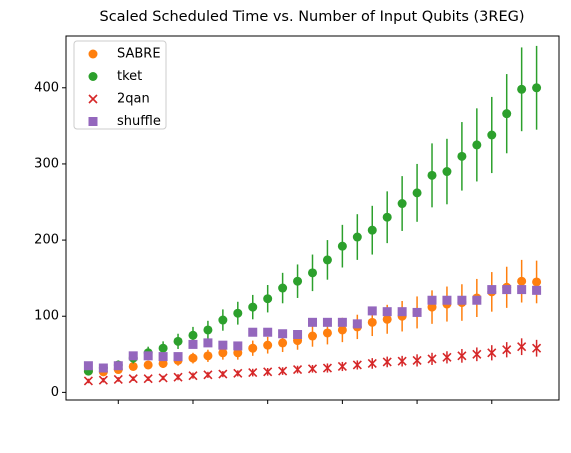 This screenshot has height=453, width=571. What do you see at coordinates (133, 99) in the screenshot?
I see `legend-label: 2qan` at bounding box center [133, 99].